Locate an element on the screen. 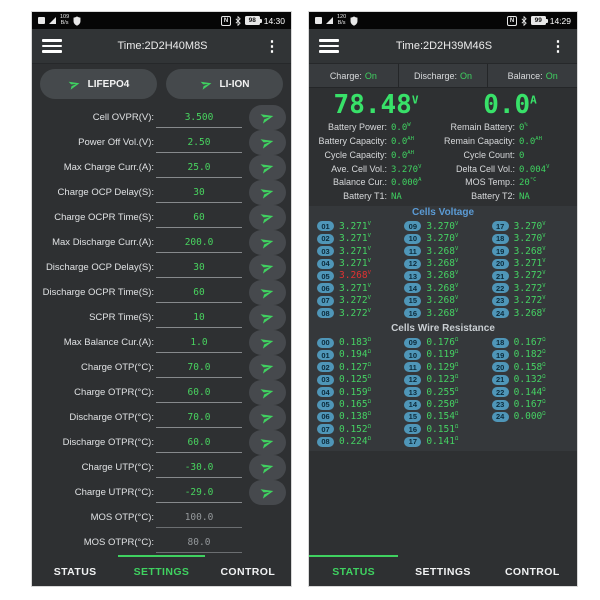  cell-index-badge: 09 is located at coordinates (413, 226).